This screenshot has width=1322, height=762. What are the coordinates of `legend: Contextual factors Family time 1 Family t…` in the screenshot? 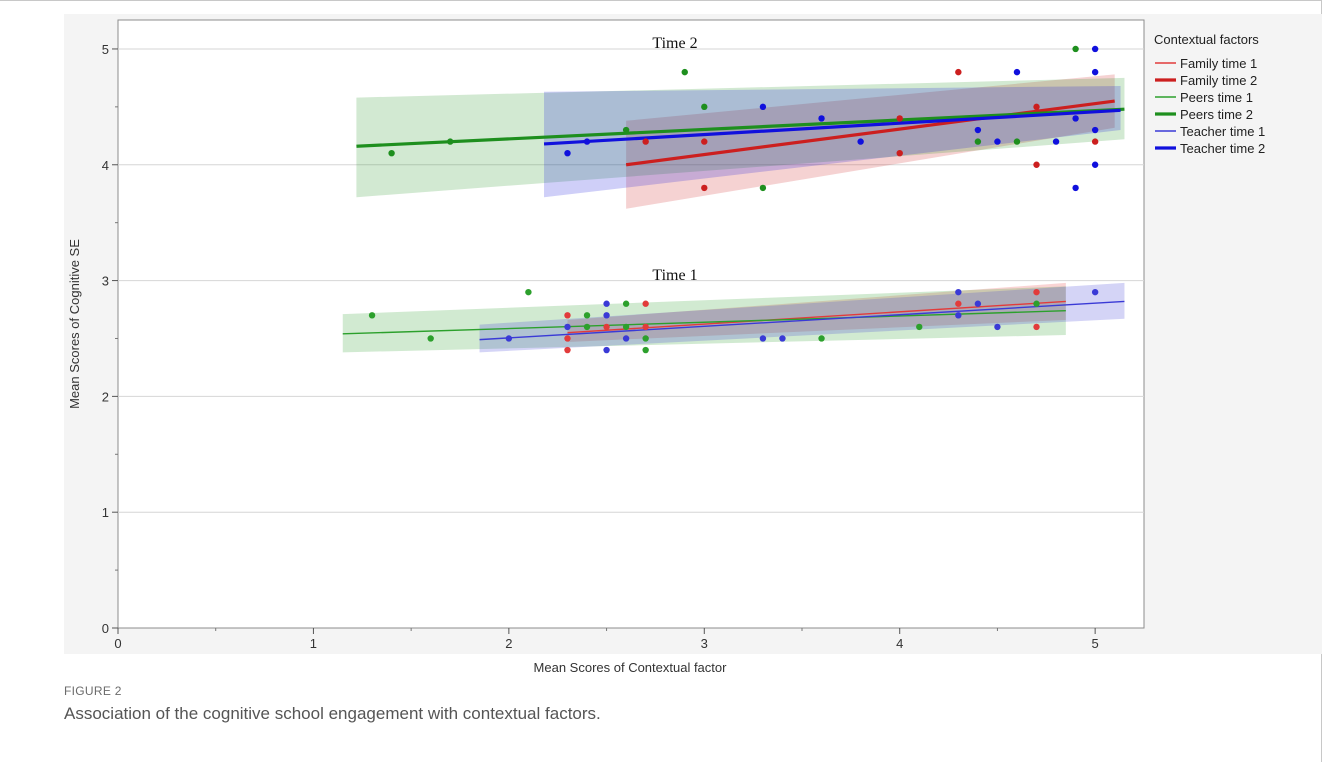 It's located at (1209, 94).